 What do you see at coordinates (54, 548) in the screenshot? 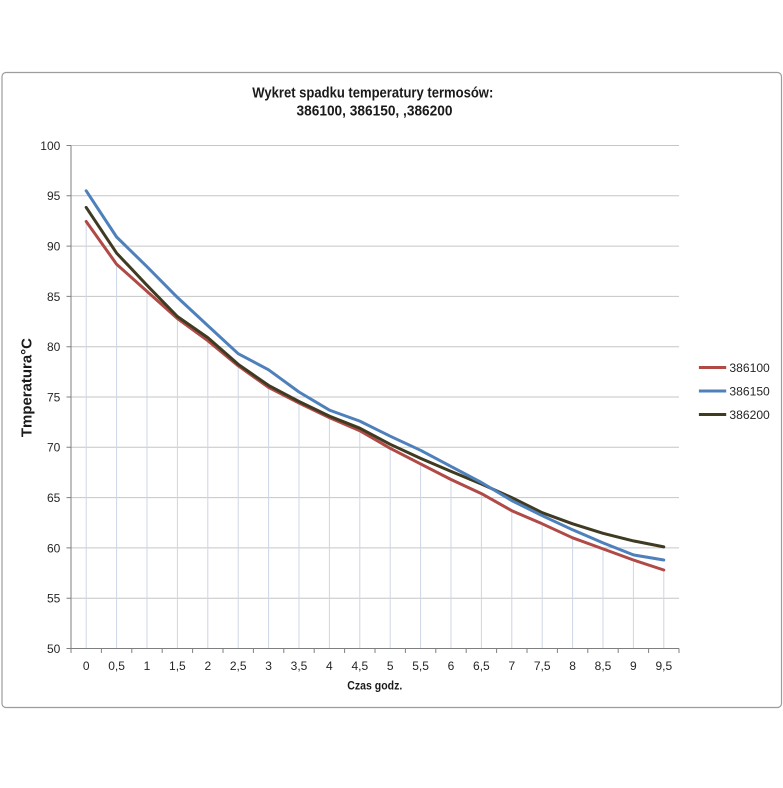
I see `svg-text: 60` at bounding box center [54, 548].